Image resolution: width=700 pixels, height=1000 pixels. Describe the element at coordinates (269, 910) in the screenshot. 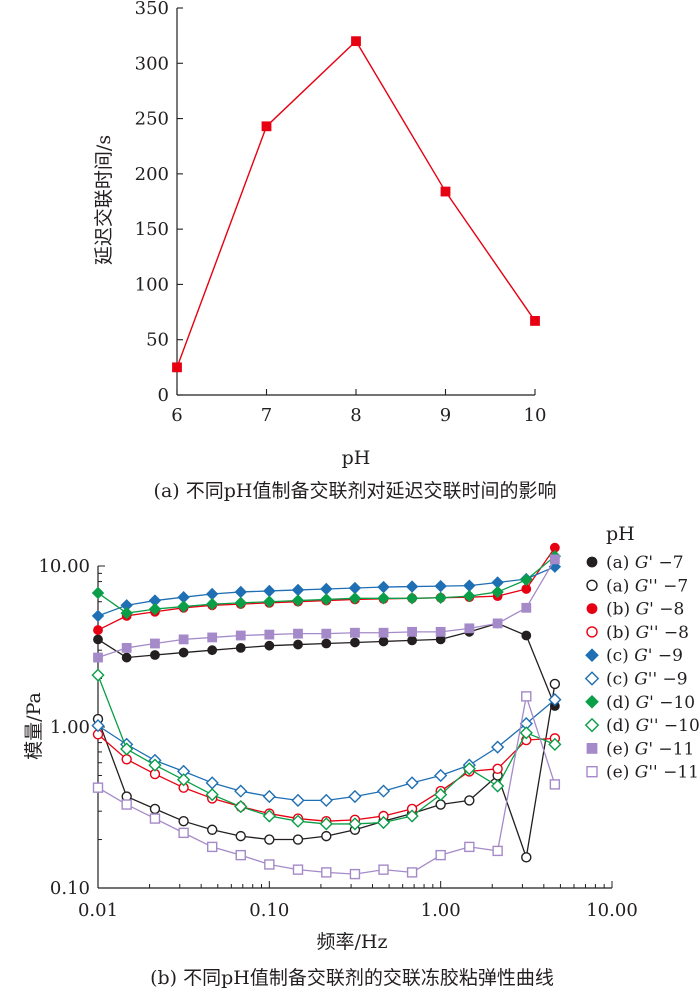

I see `chart-b-x-tick-label: 0.10` at that location.